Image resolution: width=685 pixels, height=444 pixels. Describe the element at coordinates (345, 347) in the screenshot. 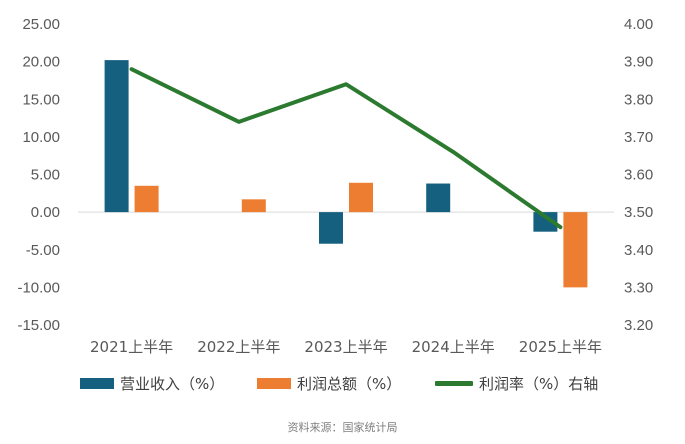

I see `x-category-label: 2023上半年` at that location.